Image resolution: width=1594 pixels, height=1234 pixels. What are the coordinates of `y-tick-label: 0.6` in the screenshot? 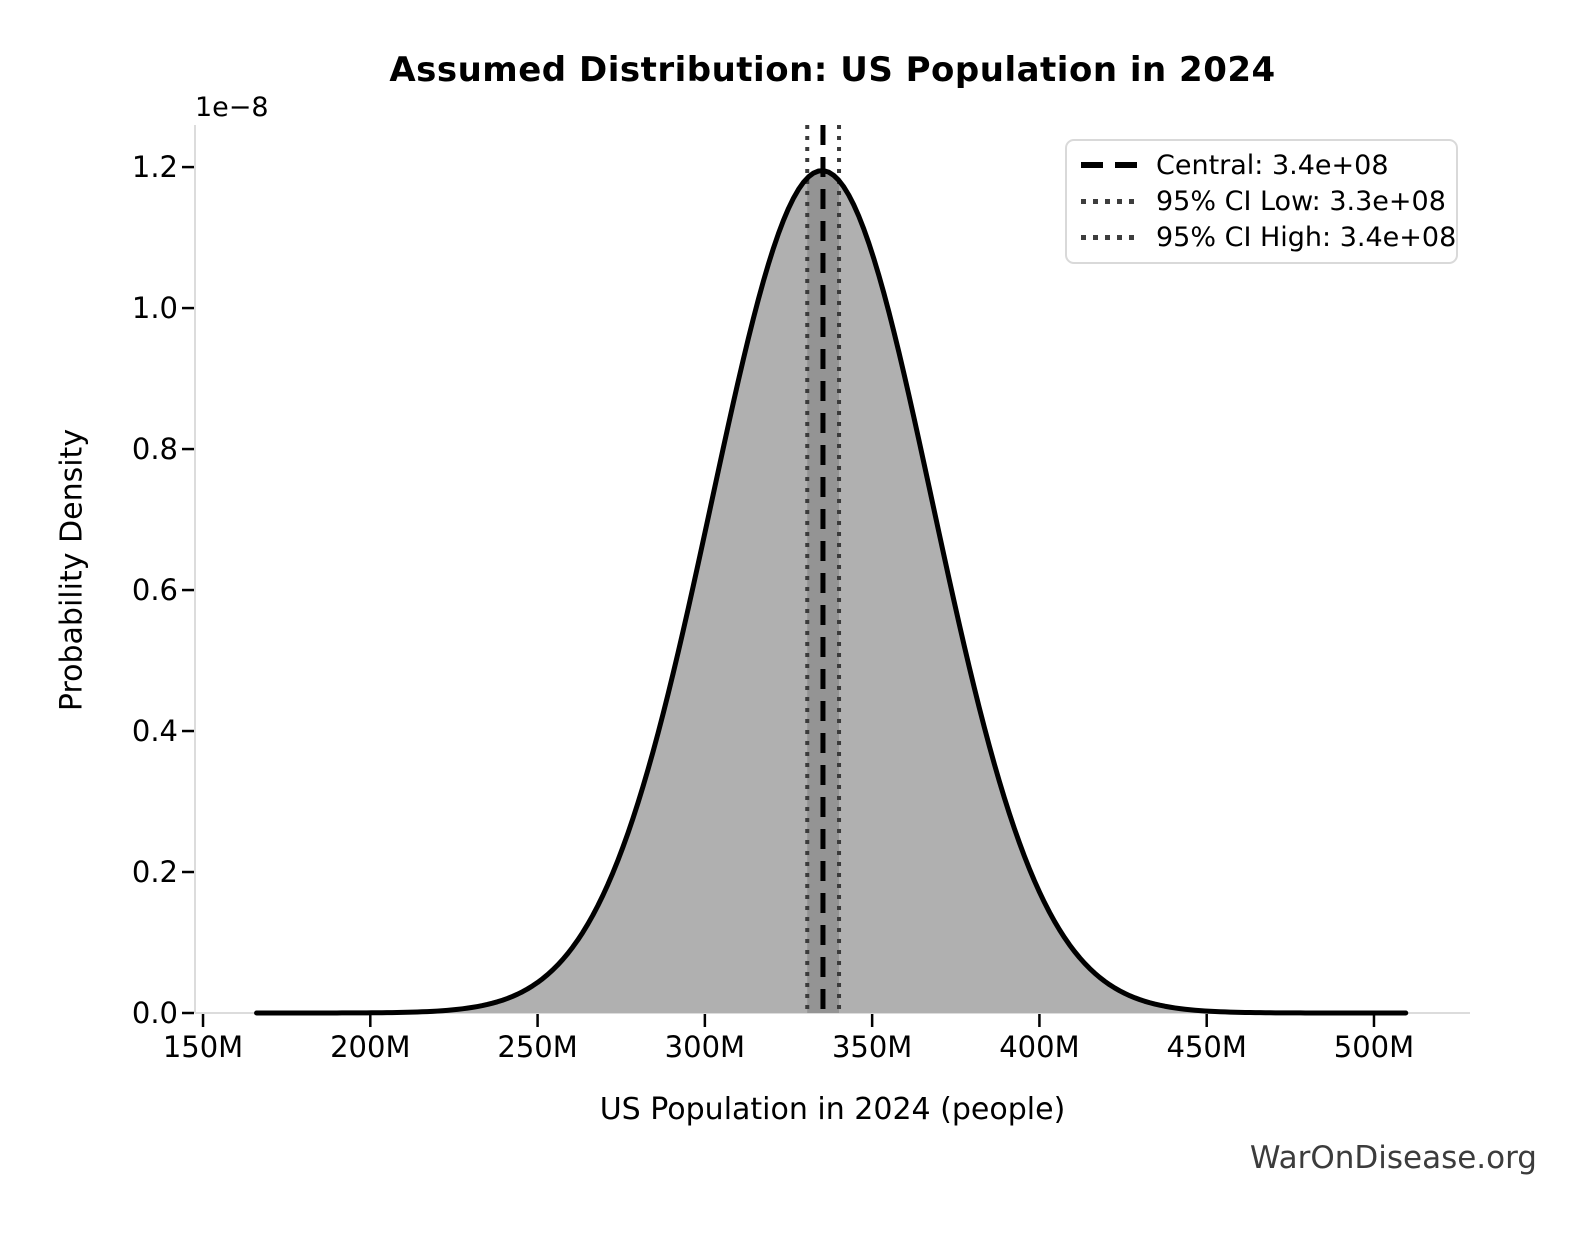 It's located at (154, 590).